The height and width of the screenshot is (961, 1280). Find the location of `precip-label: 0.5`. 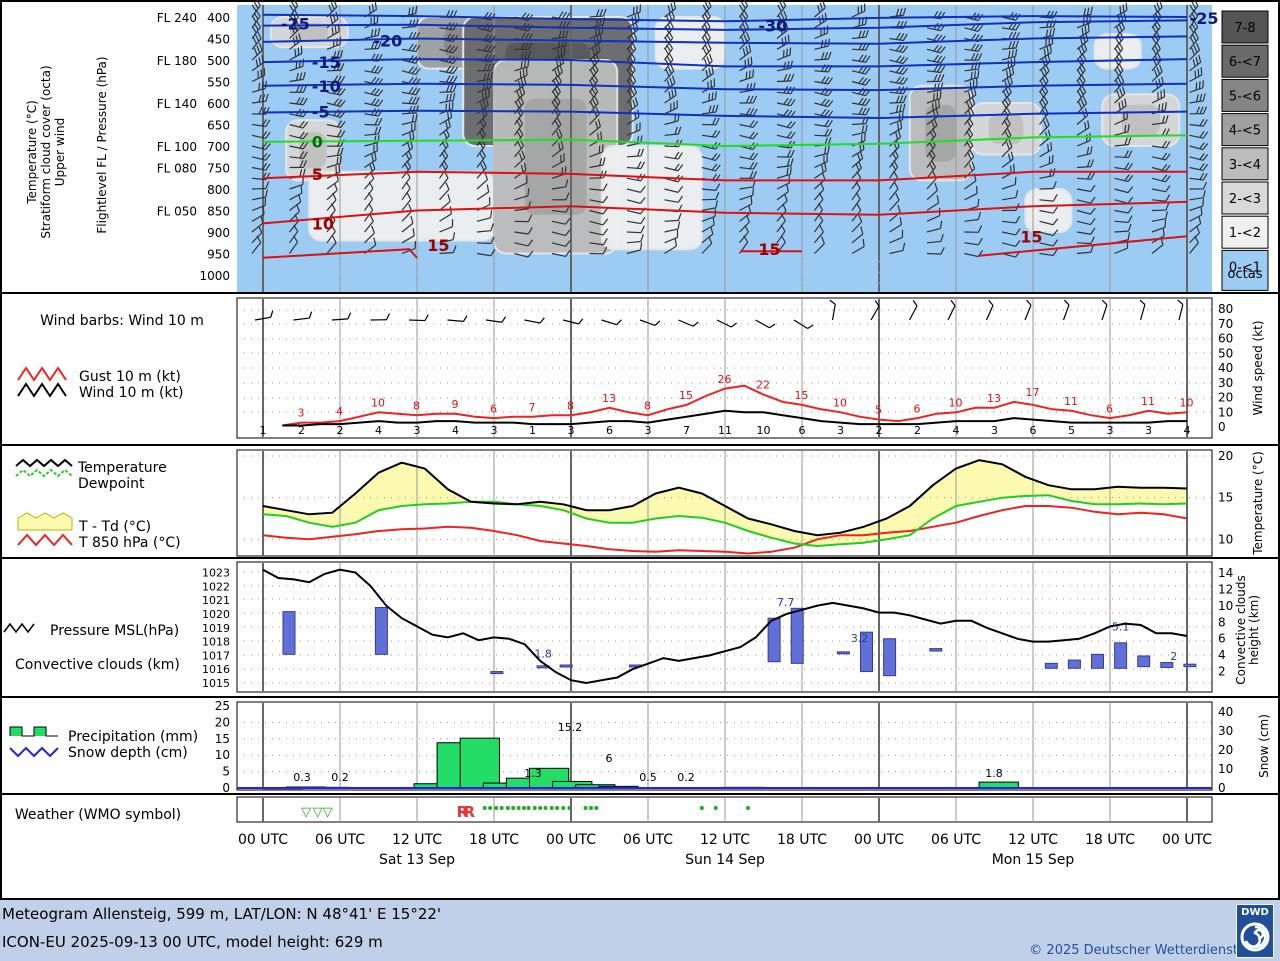

precip-label: 0.5 is located at coordinates (648, 777).